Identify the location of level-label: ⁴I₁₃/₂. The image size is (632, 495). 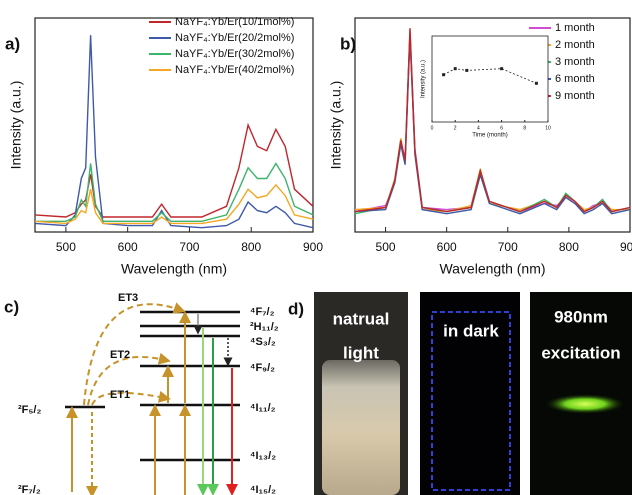
(263, 456).